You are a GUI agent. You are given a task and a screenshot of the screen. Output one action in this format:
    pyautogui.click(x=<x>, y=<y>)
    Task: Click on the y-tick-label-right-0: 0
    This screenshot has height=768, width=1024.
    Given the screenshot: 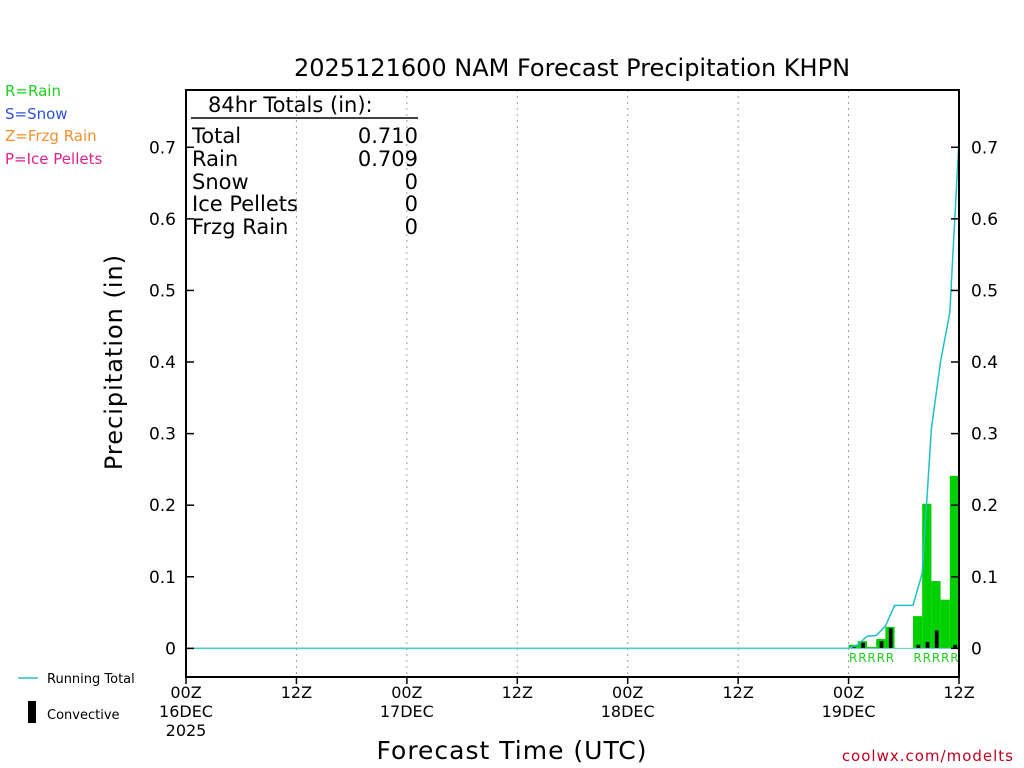 What is the action you would take?
    pyautogui.click(x=976, y=649)
    